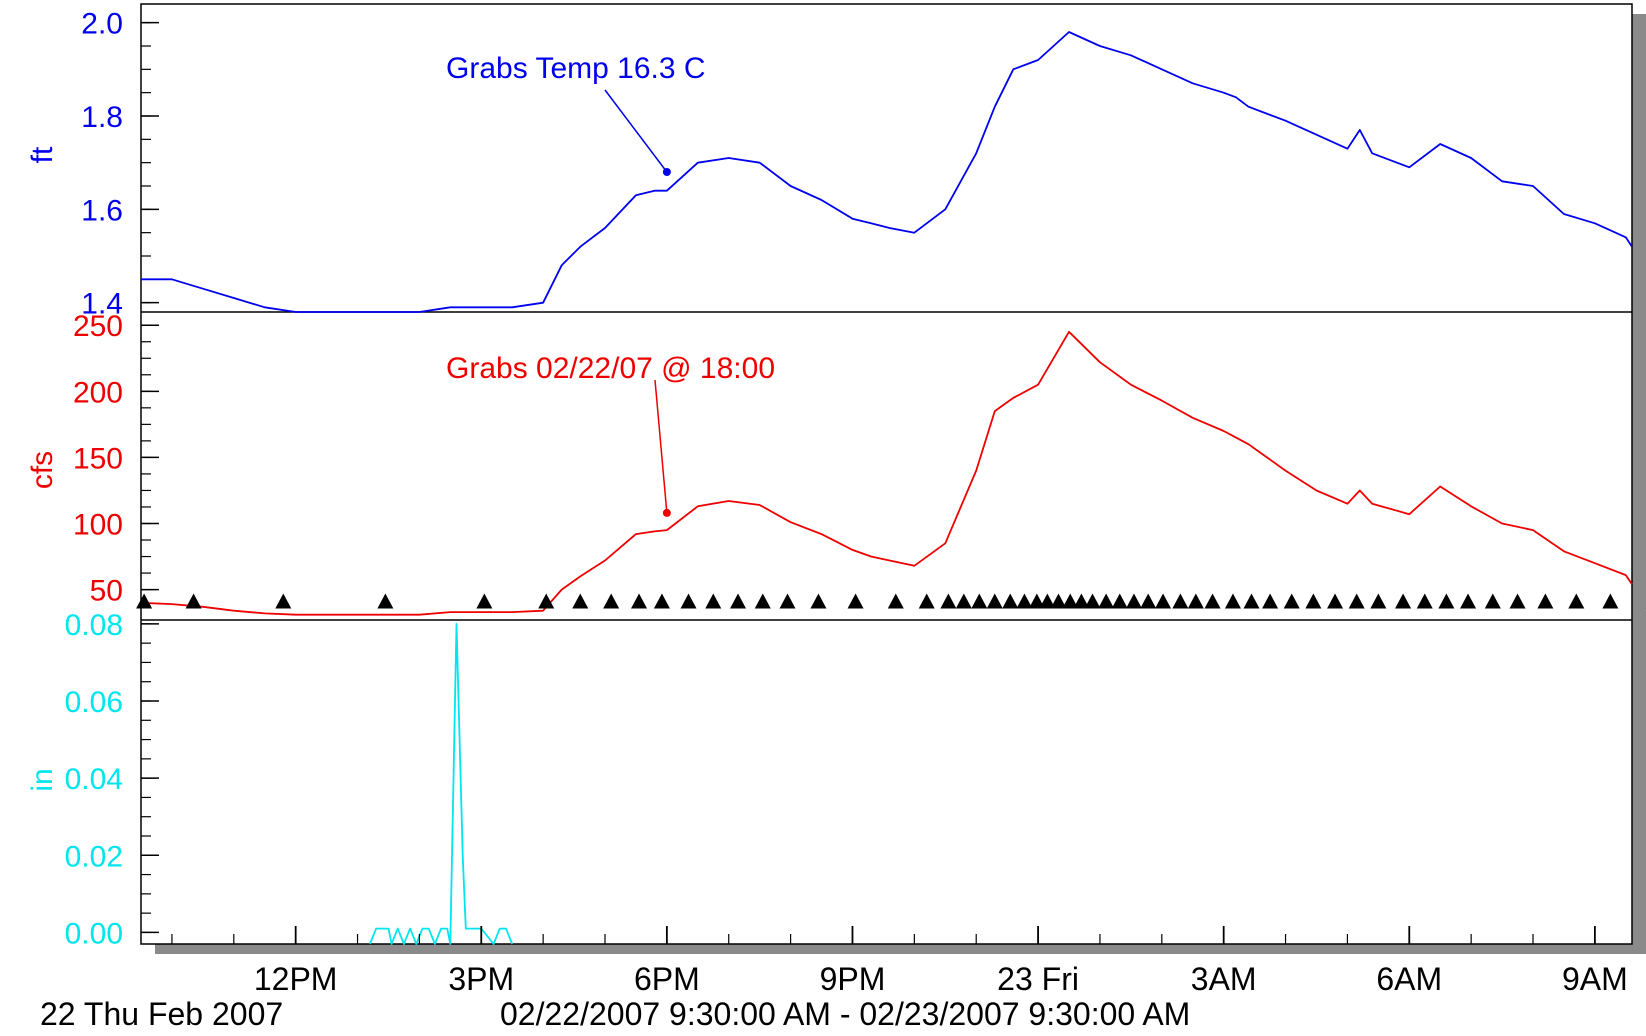 The width and height of the screenshot is (1646, 1036). Describe the element at coordinates (94, 702) in the screenshot. I see `y-tick-label: 0.06` at that location.